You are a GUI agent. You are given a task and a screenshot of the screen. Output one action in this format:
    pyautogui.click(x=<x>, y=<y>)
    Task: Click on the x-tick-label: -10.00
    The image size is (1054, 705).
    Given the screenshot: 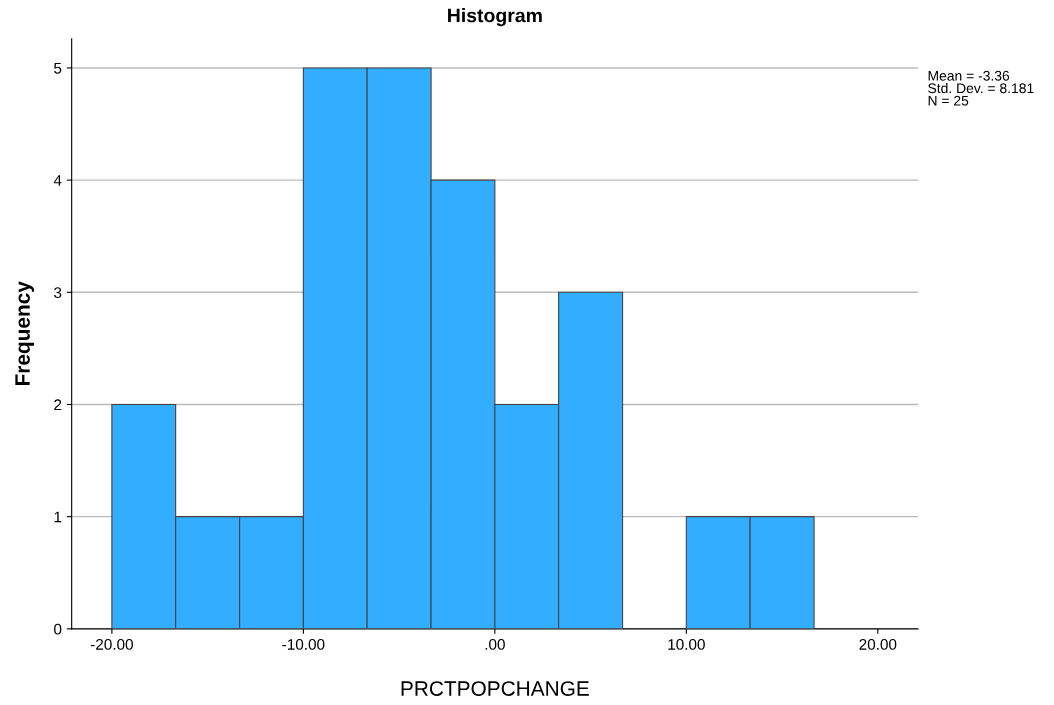 What is the action you would take?
    pyautogui.click(x=303, y=644)
    